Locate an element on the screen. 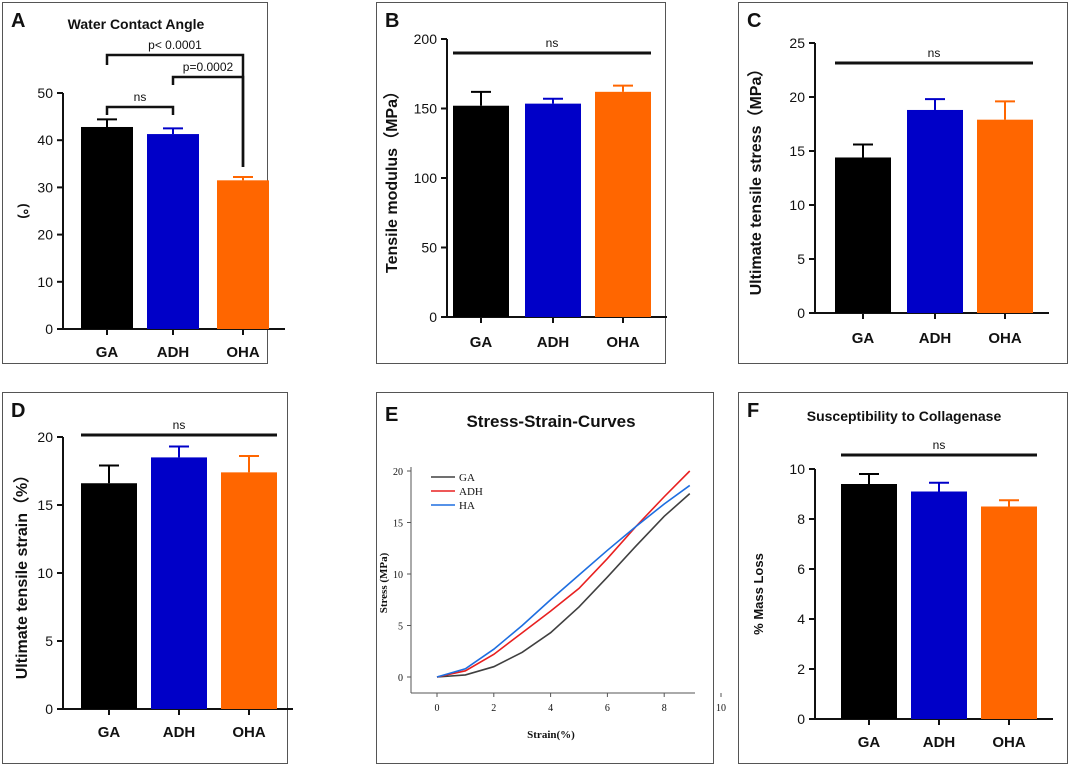  series-line-adh is located at coordinates (563, 574).